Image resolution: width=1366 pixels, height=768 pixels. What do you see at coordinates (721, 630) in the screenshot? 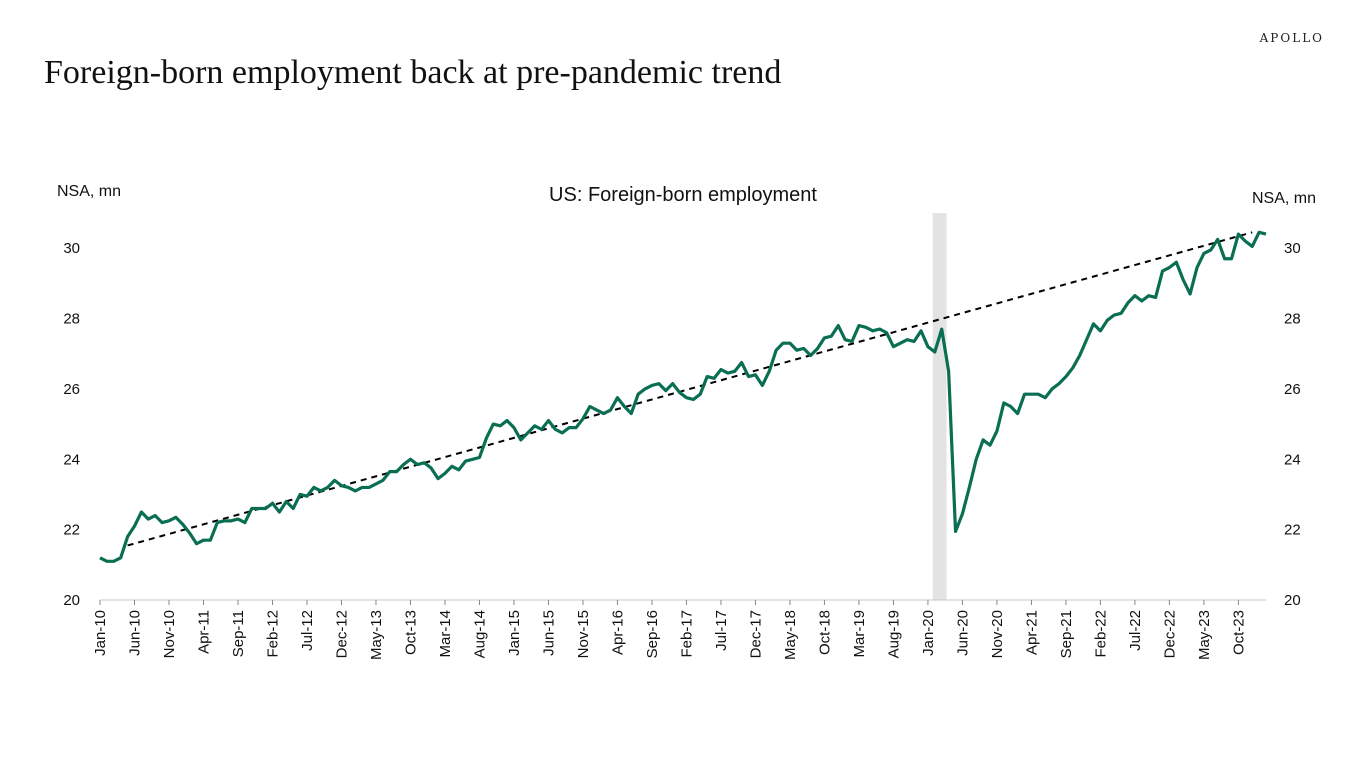
I see `x-tick-Jul-17: Jul-17` at bounding box center [721, 630].